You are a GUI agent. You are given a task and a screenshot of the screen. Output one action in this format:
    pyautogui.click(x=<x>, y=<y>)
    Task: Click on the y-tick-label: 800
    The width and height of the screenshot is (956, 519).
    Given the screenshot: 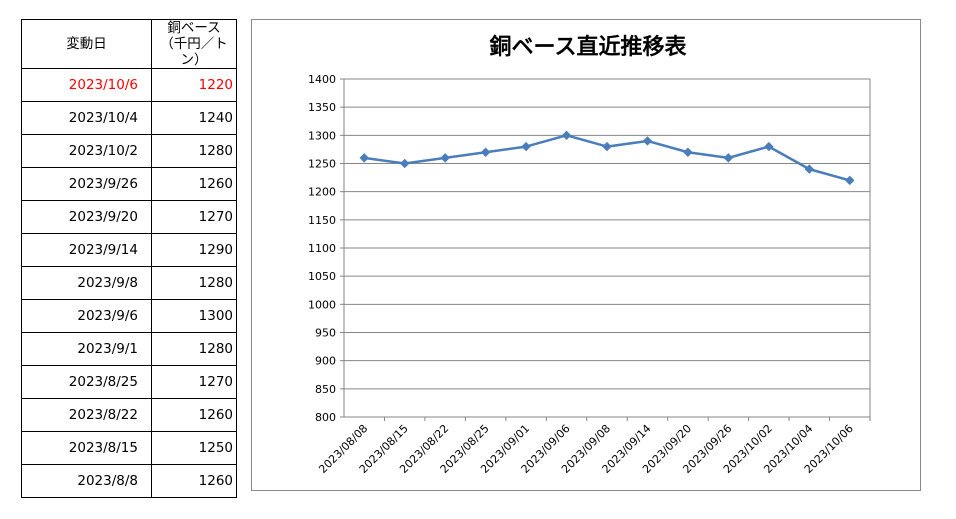 What is the action you would take?
    pyautogui.click(x=325, y=417)
    